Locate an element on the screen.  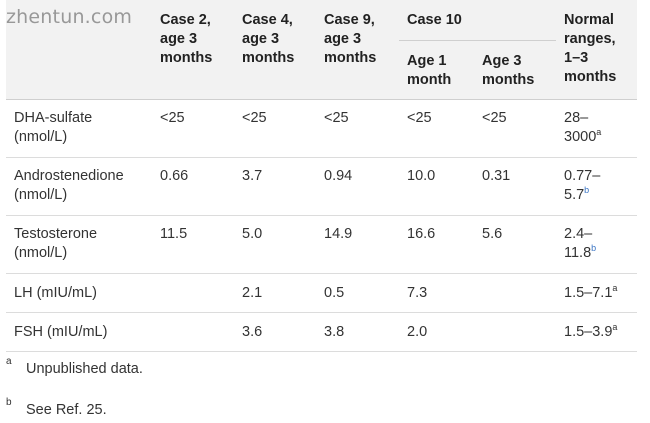
cell-parameter: Testosterone (nmol/L) is located at coordinates (79, 244).